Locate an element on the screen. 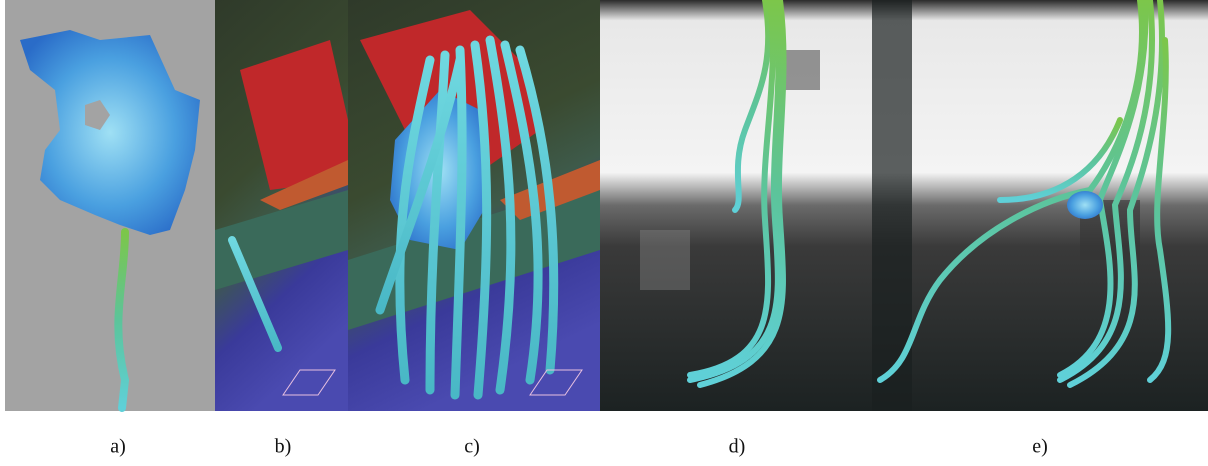 The width and height of the screenshot is (1208, 466). panel-label: e) is located at coordinates (1040, 447).